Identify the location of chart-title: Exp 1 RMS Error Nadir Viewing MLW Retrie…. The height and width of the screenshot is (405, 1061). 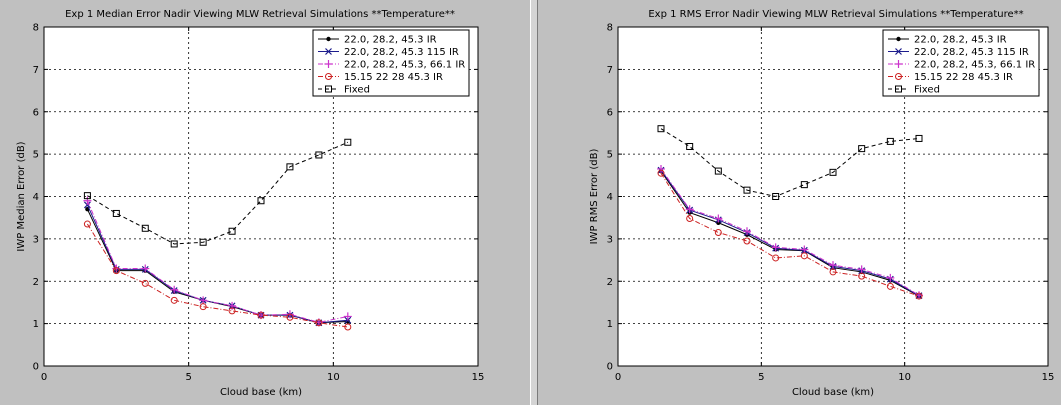
(835, 14).